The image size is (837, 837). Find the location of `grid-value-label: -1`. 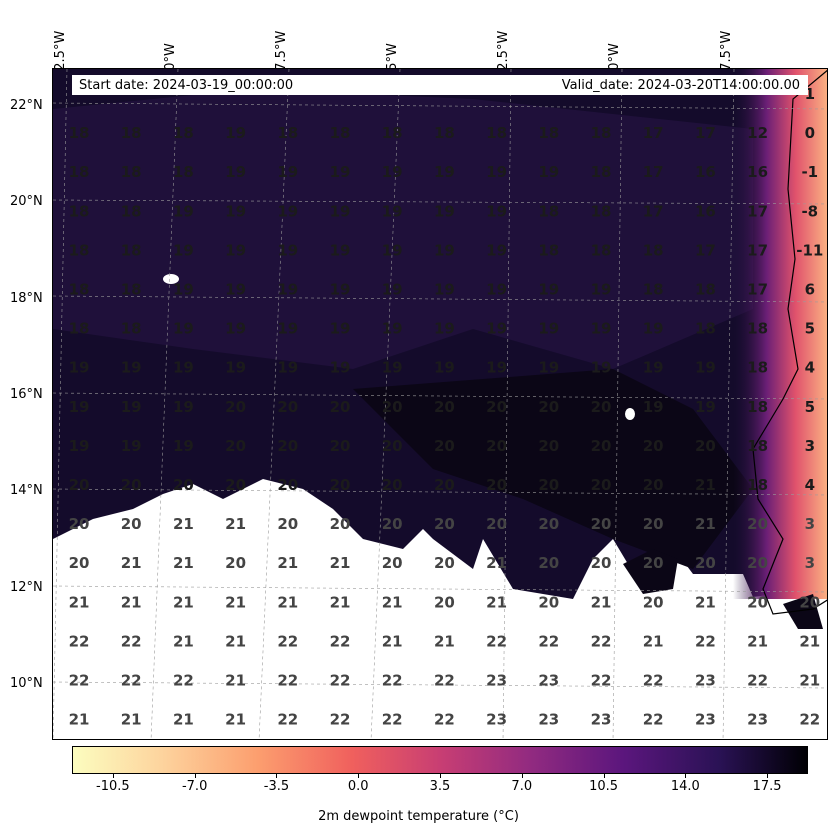

grid-value-label: -1 is located at coordinates (809, 172).